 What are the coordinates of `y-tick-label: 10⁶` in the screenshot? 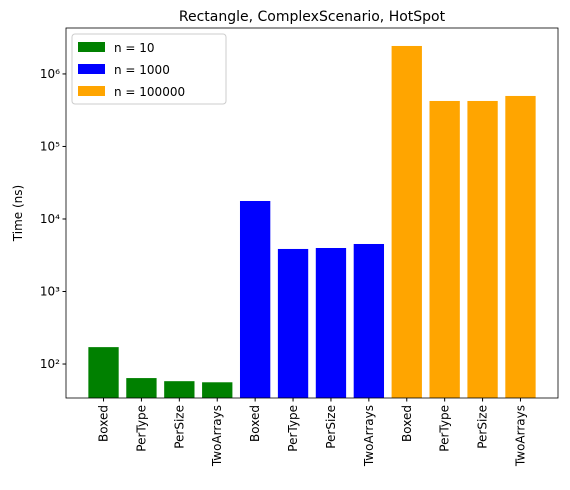 It's located at (50, 74).